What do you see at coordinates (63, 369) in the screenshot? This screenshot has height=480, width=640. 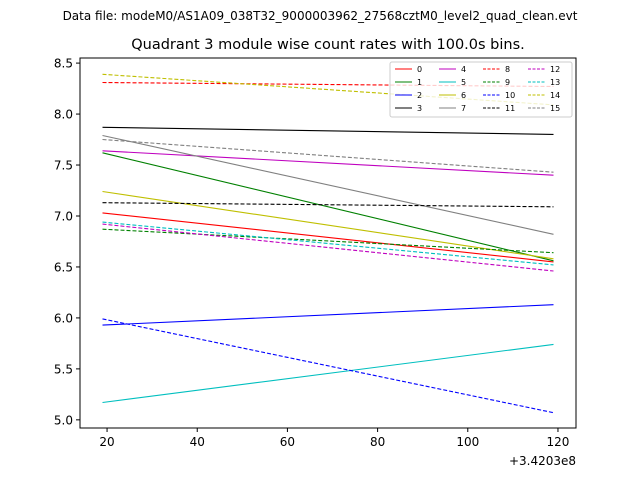 I see `y-tick-label: 5.5` at bounding box center [63, 369].